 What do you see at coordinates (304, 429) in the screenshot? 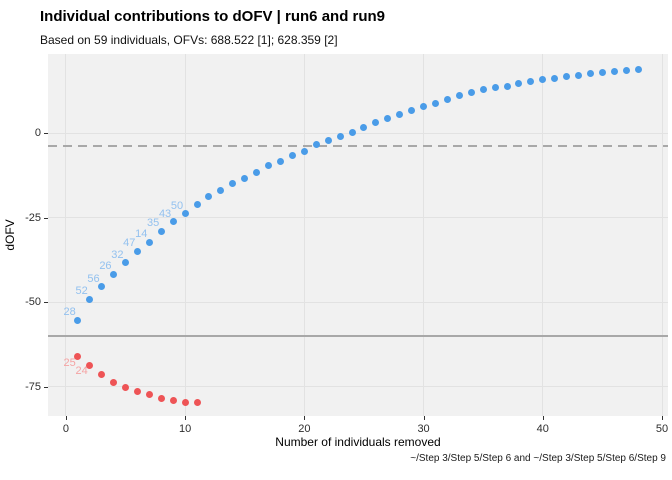
I see `x-tick-label: 20` at bounding box center [304, 429].